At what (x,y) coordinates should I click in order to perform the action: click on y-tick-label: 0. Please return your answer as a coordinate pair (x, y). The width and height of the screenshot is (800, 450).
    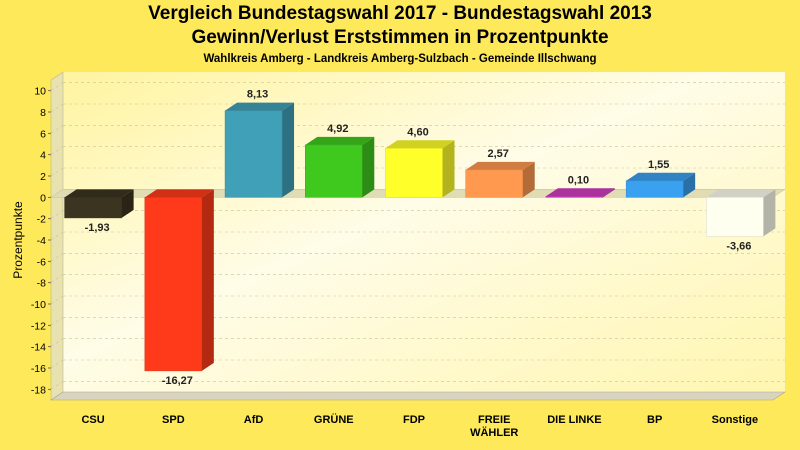
    Looking at the image, I should click on (43, 198).